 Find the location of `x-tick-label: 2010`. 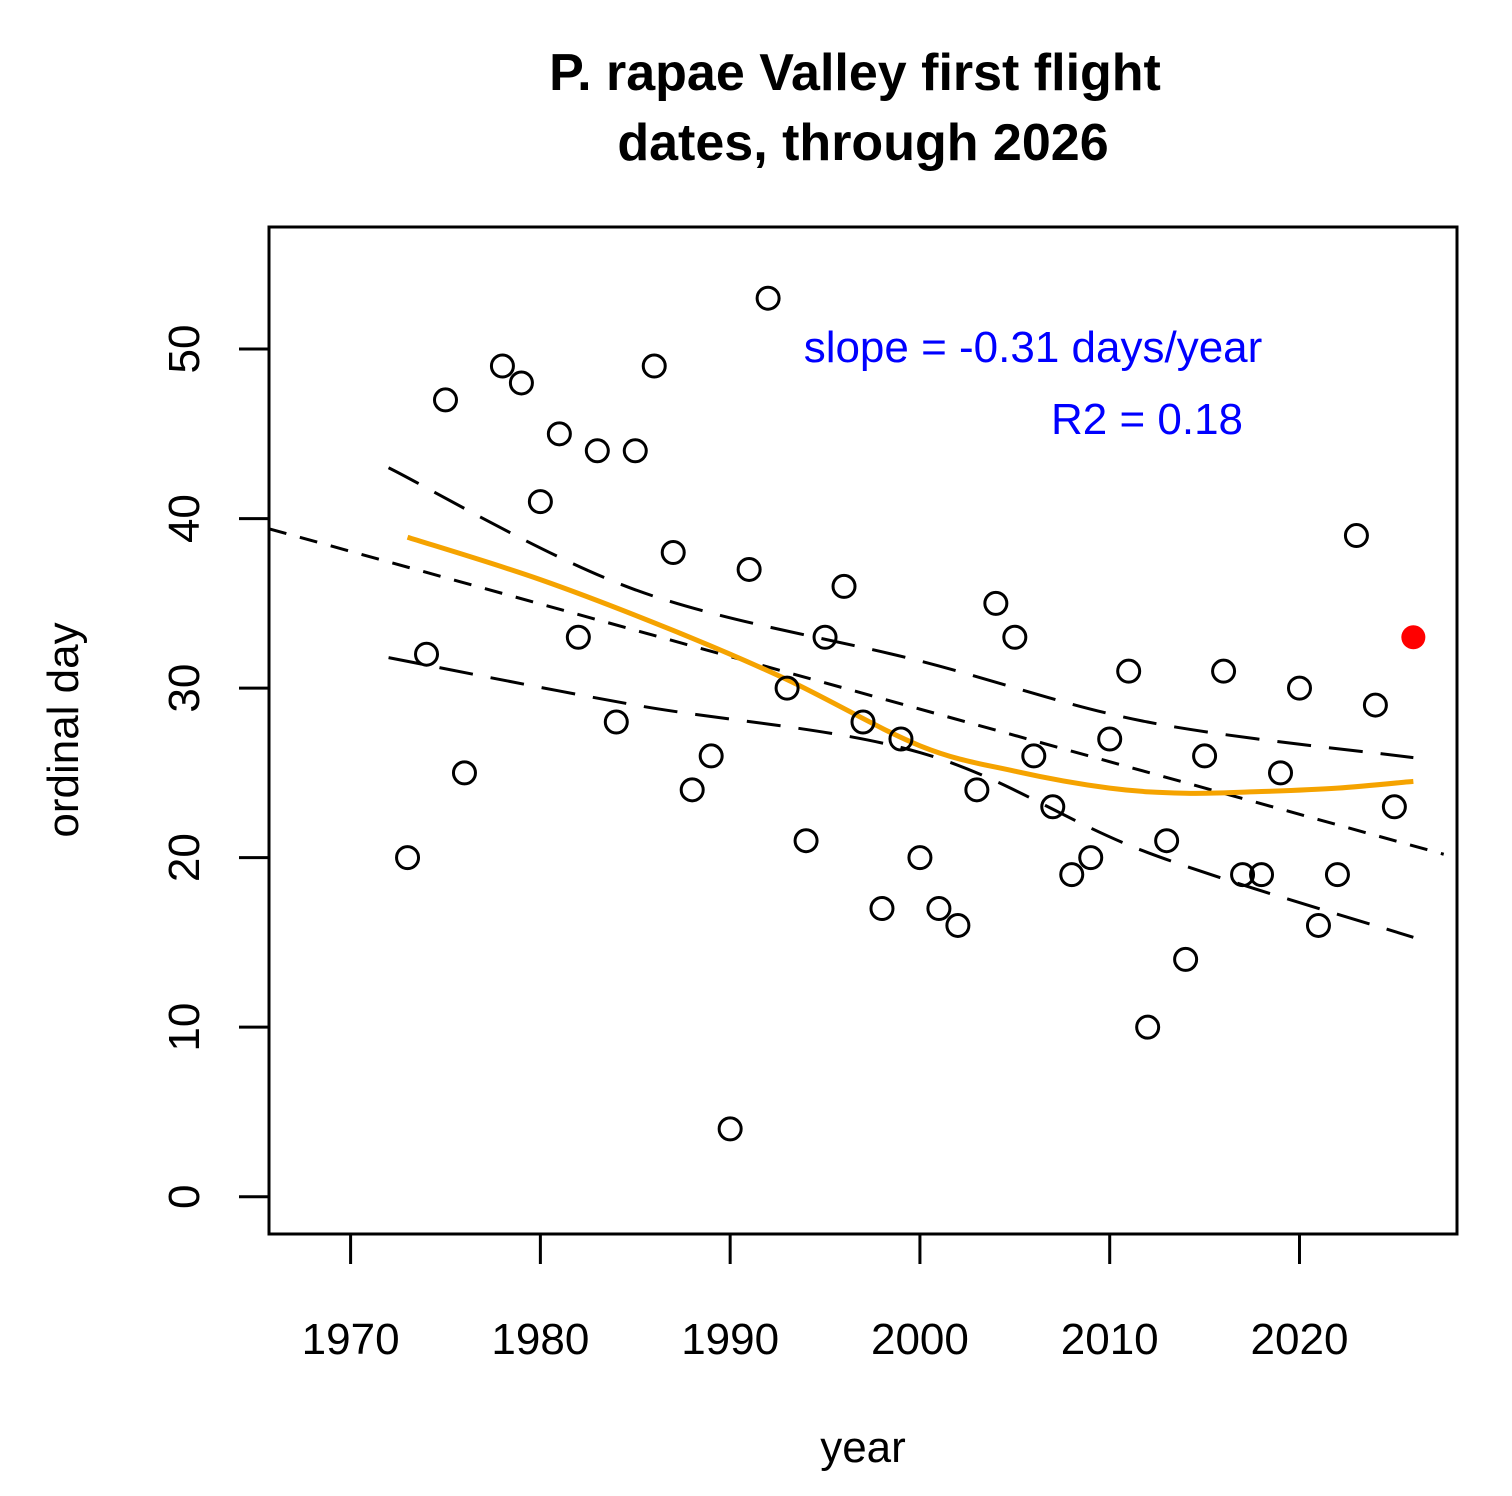

x-tick-label: 2010 is located at coordinates (1110, 1339).